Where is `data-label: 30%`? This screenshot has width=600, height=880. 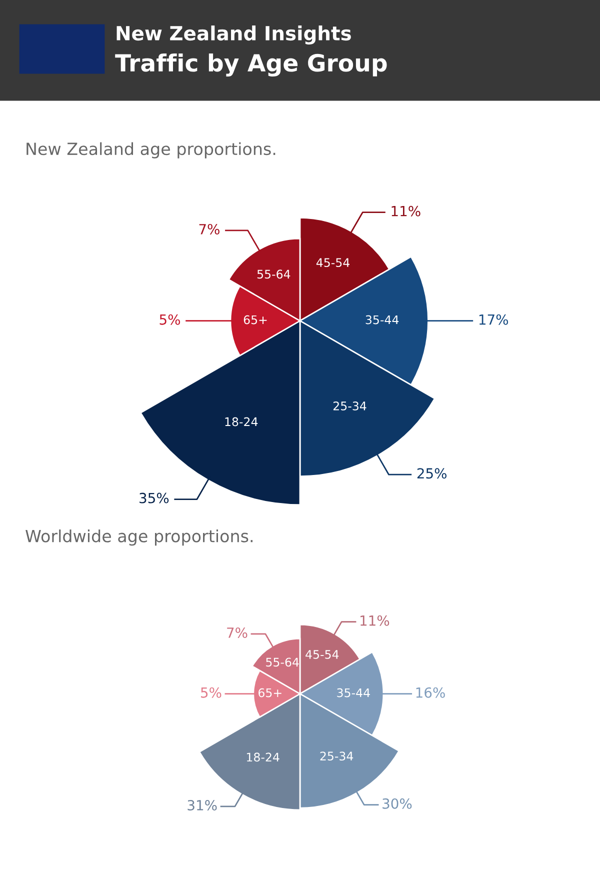 data-label: 30% is located at coordinates (397, 803).